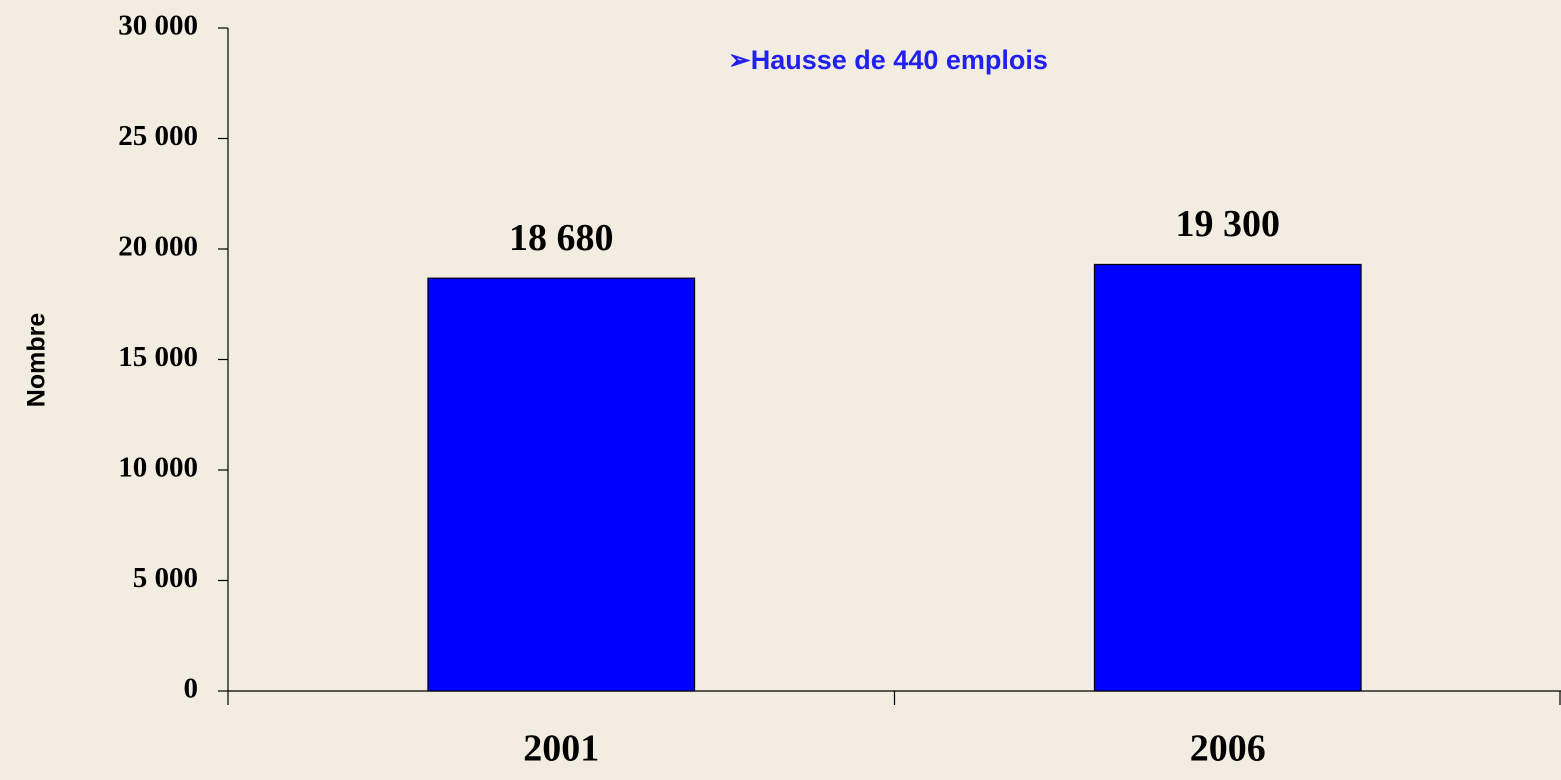  What do you see at coordinates (158, 357) in the screenshot?
I see `y-tick-label: 15 000` at bounding box center [158, 357].